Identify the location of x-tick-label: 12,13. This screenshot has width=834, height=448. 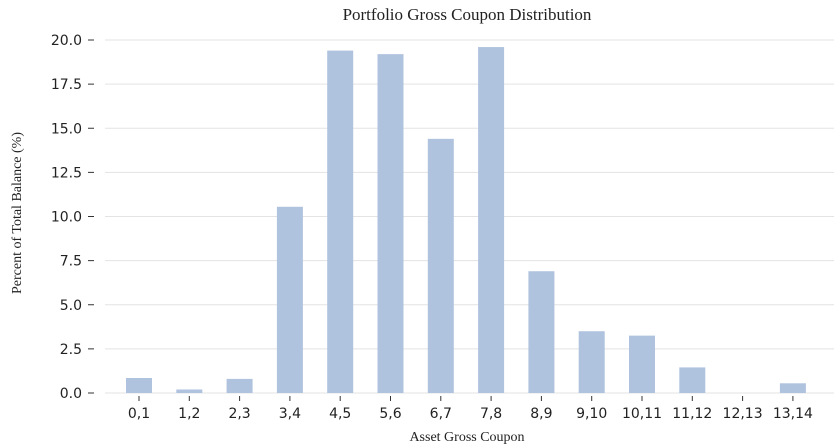
(743, 414).